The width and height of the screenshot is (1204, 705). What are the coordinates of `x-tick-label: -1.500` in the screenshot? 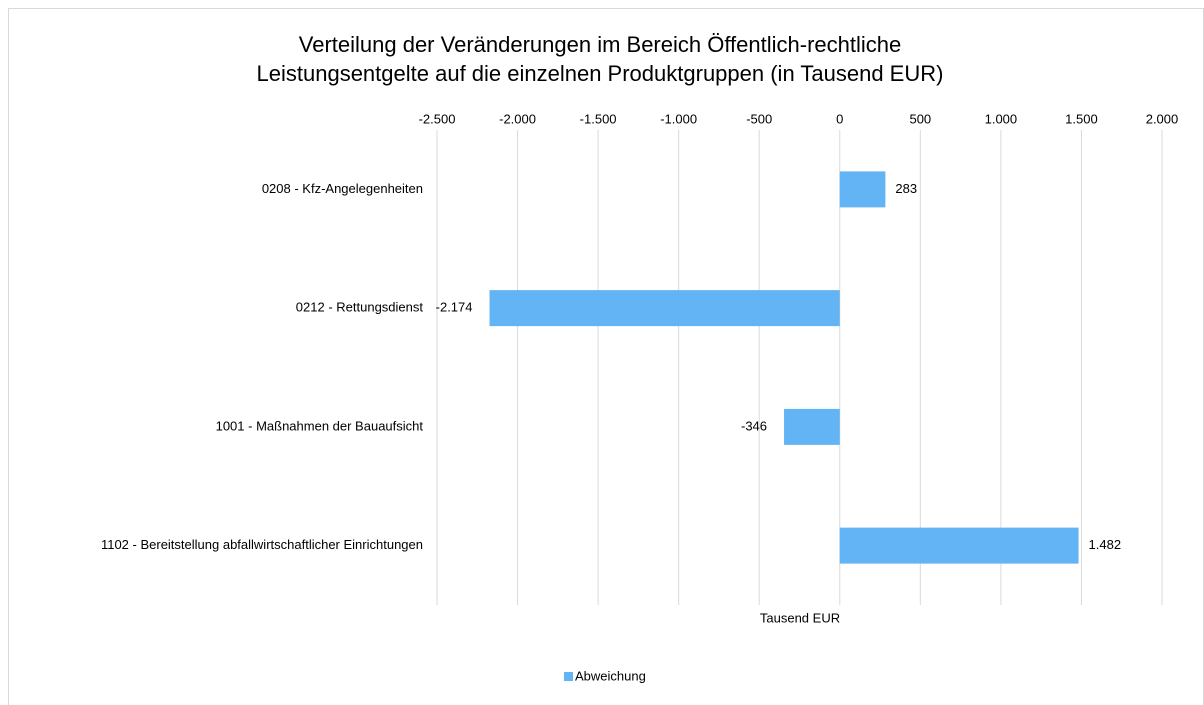 It's located at (598, 118).